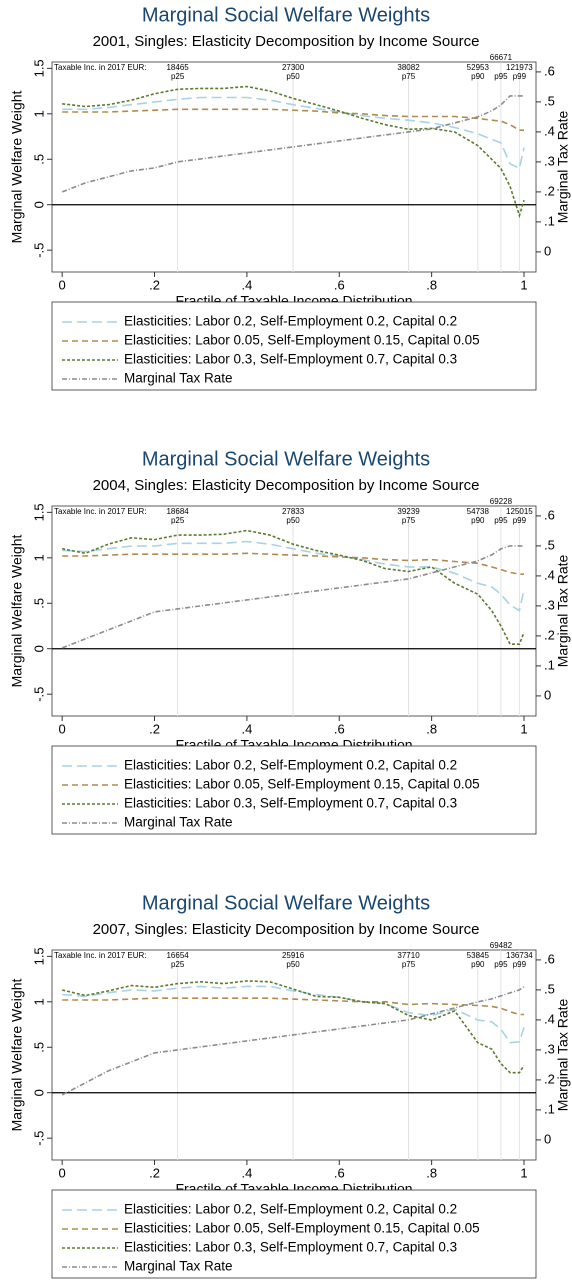 The height and width of the screenshot is (1286, 572). What do you see at coordinates (519, 511) in the screenshot?
I see `percentile-income: 125015` at bounding box center [519, 511].